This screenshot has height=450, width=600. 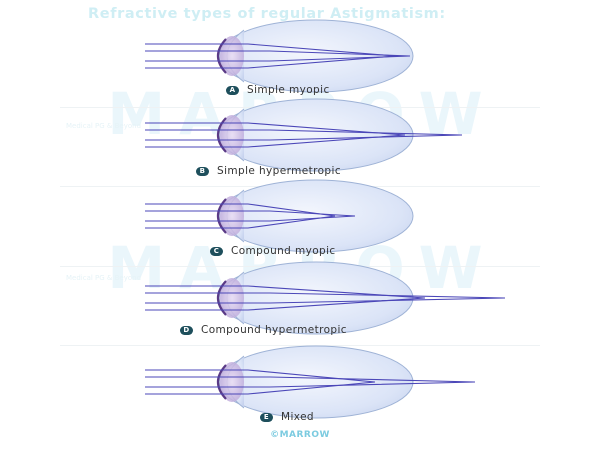 I want to click on caption-label: Simple myopic, so click(x=288, y=90).